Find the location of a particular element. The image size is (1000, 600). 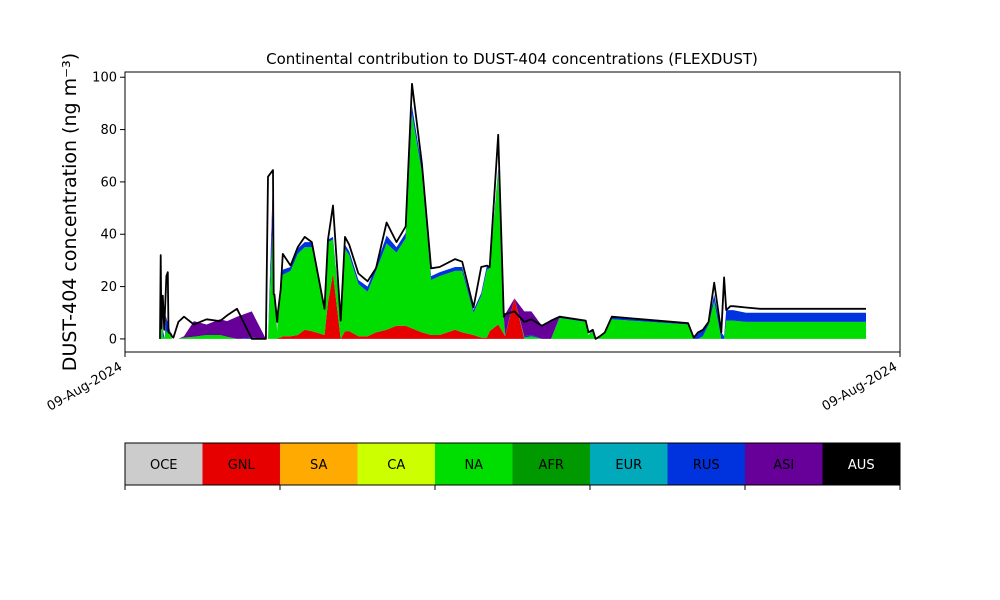

colorbar-swatch-ca is located at coordinates (396, 464).